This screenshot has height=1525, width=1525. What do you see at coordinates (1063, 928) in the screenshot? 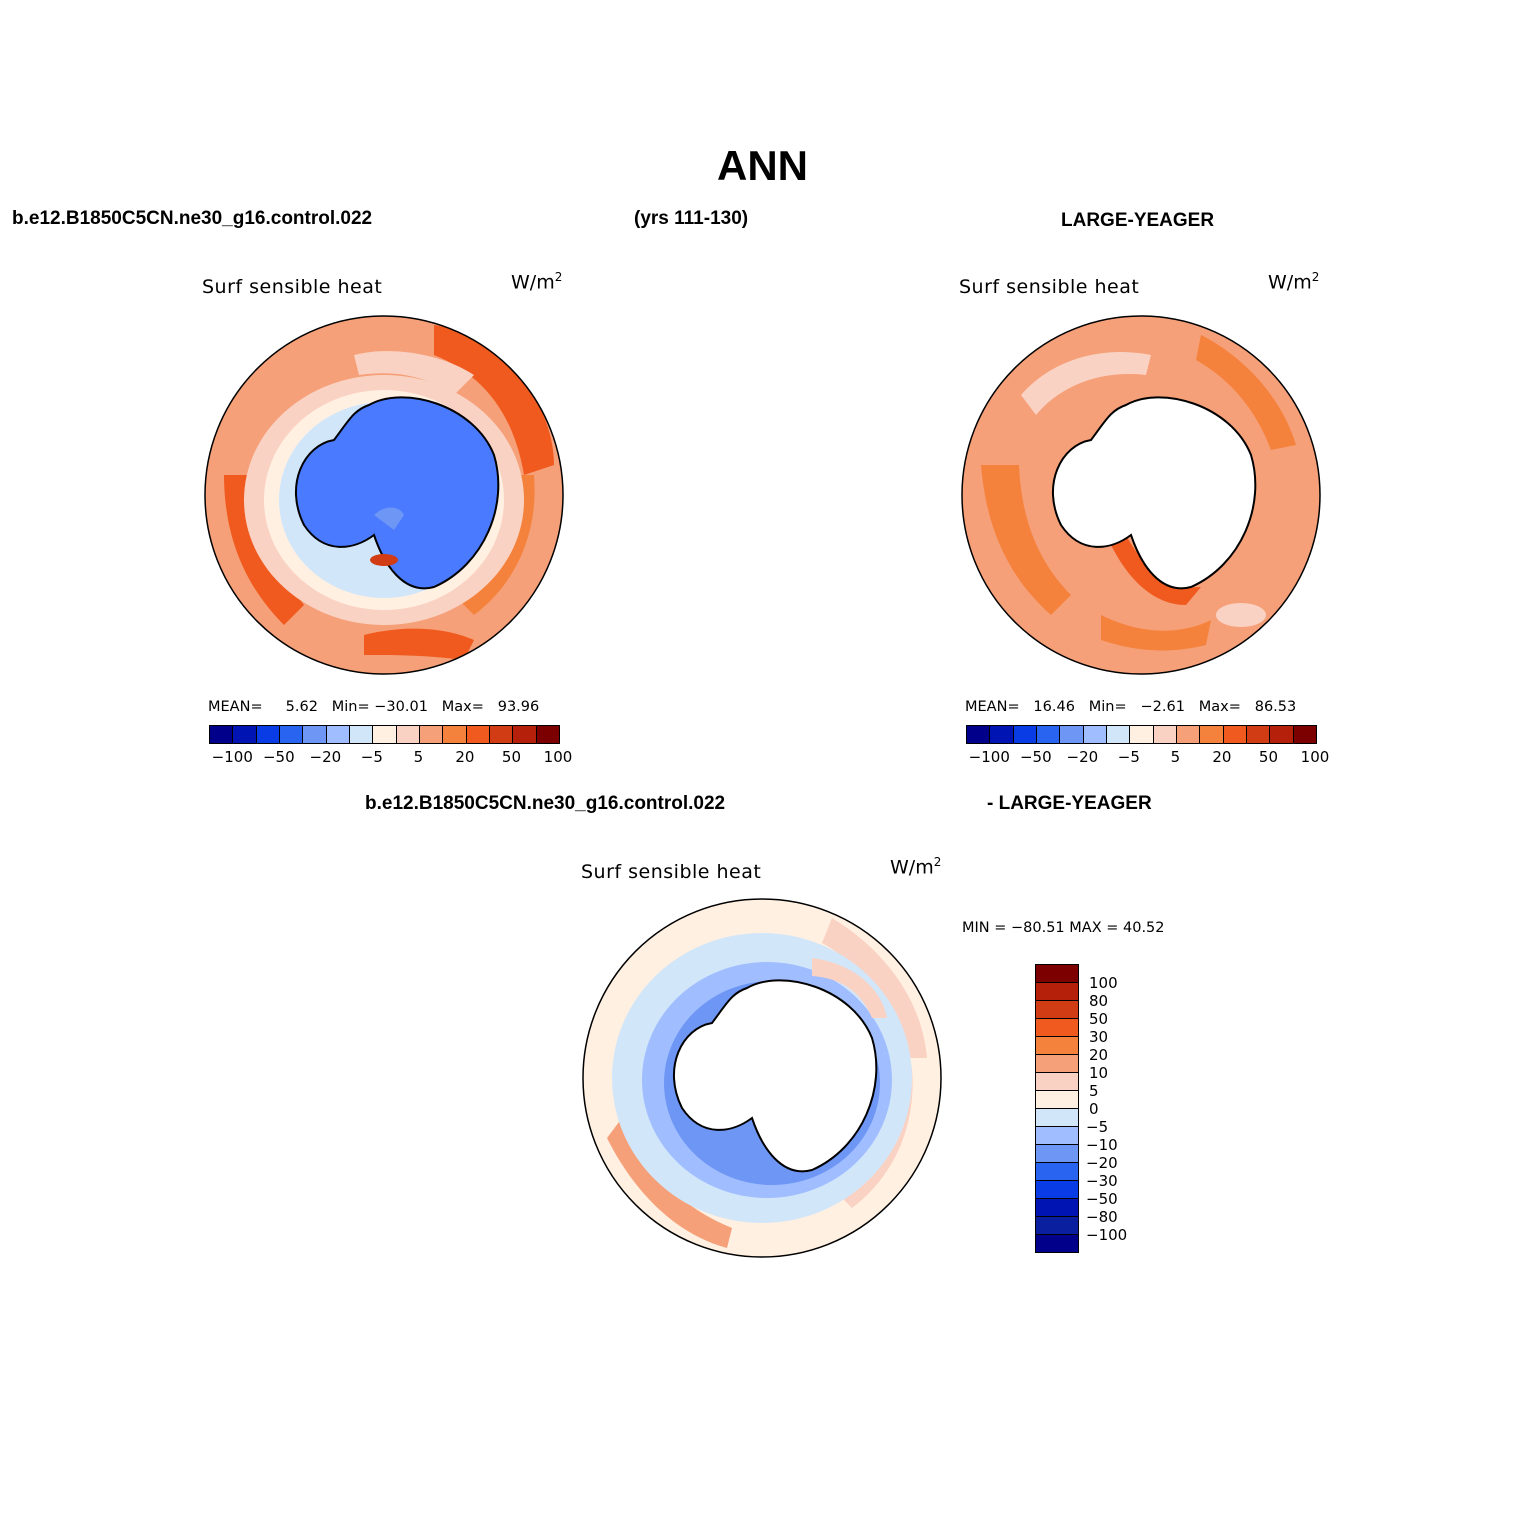
I see `panel3-minmax: MIN = −80.51 MAX = 40.52` at bounding box center [1063, 928].